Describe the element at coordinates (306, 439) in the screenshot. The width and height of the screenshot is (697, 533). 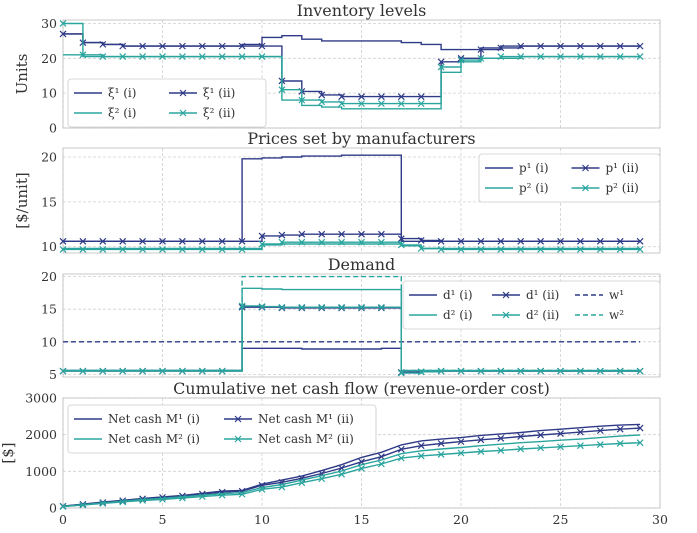
I see `legend-label: Net cash M² (ii)` at that location.